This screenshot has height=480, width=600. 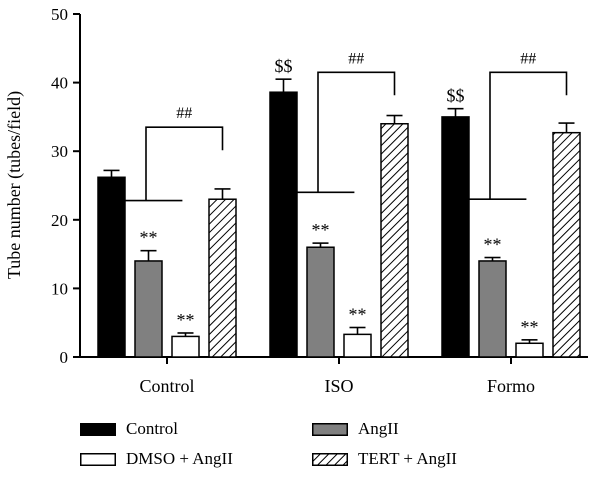 What do you see at coordinates (59, 83) in the screenshot?
I see `y-tick-label: 40` at bounding box center [59, 83].